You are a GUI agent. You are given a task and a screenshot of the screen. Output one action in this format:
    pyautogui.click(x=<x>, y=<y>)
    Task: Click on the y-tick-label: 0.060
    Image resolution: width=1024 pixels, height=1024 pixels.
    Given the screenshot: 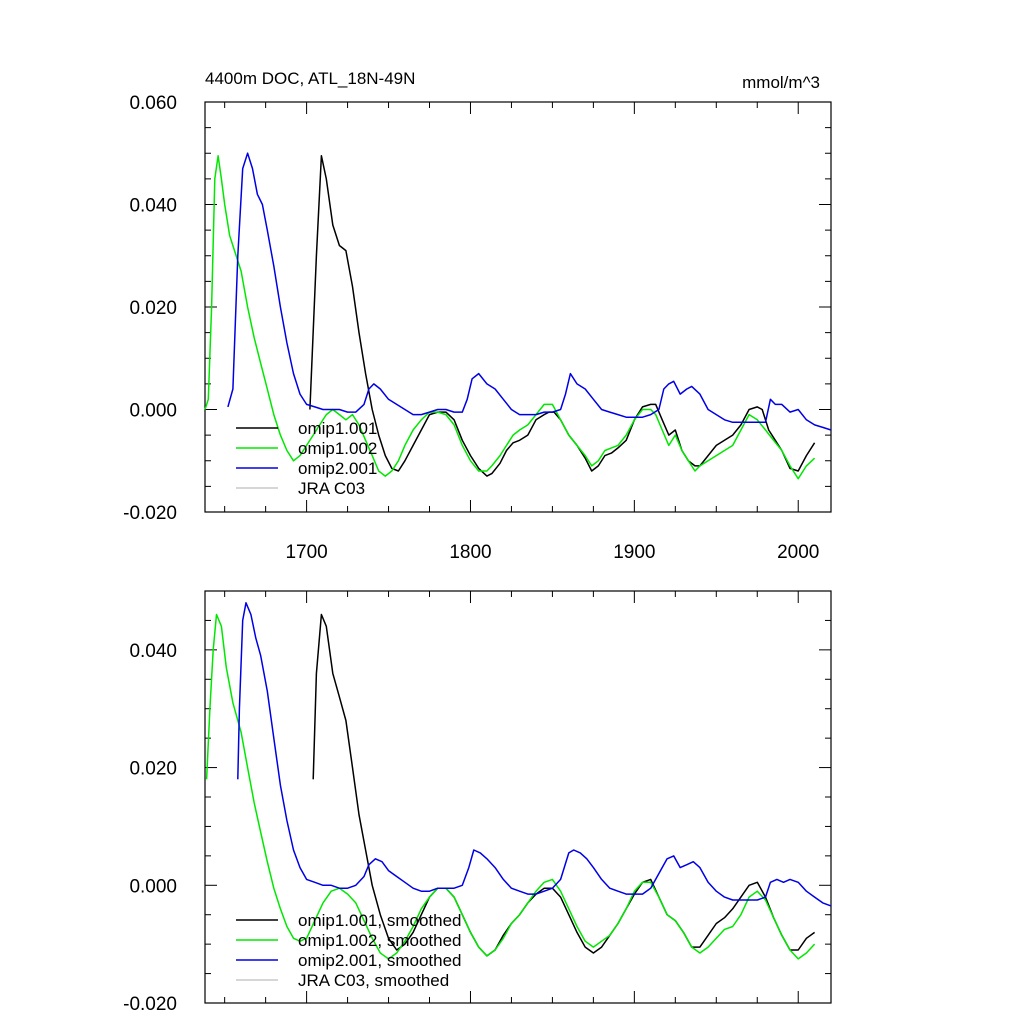 What is the action you would take?
    pyautogui.click(x=153, y=103)
    